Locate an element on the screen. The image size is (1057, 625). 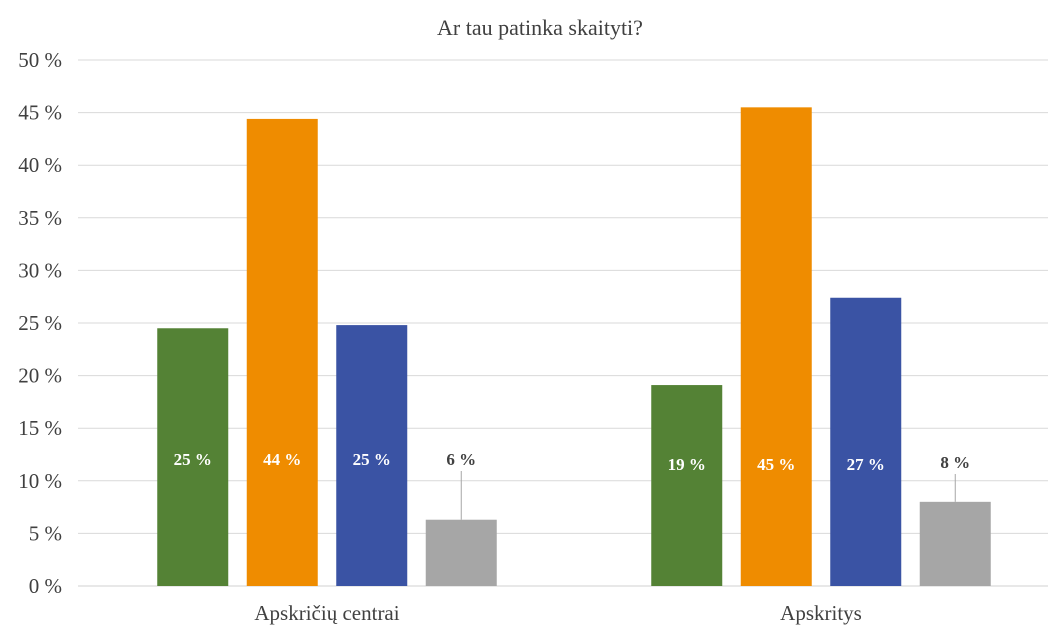
x-tick-label: Apskritys is located at coordinates (821, 613).